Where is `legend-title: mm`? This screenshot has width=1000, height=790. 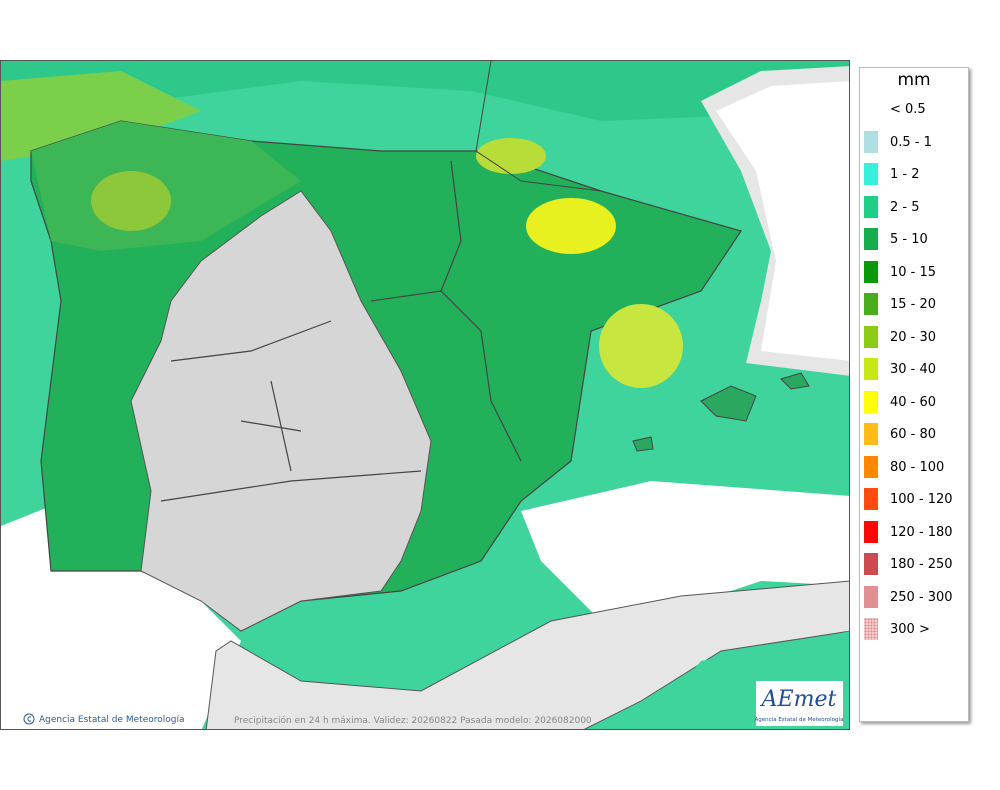
legend-title: mm is located at coordinates (914, 80).